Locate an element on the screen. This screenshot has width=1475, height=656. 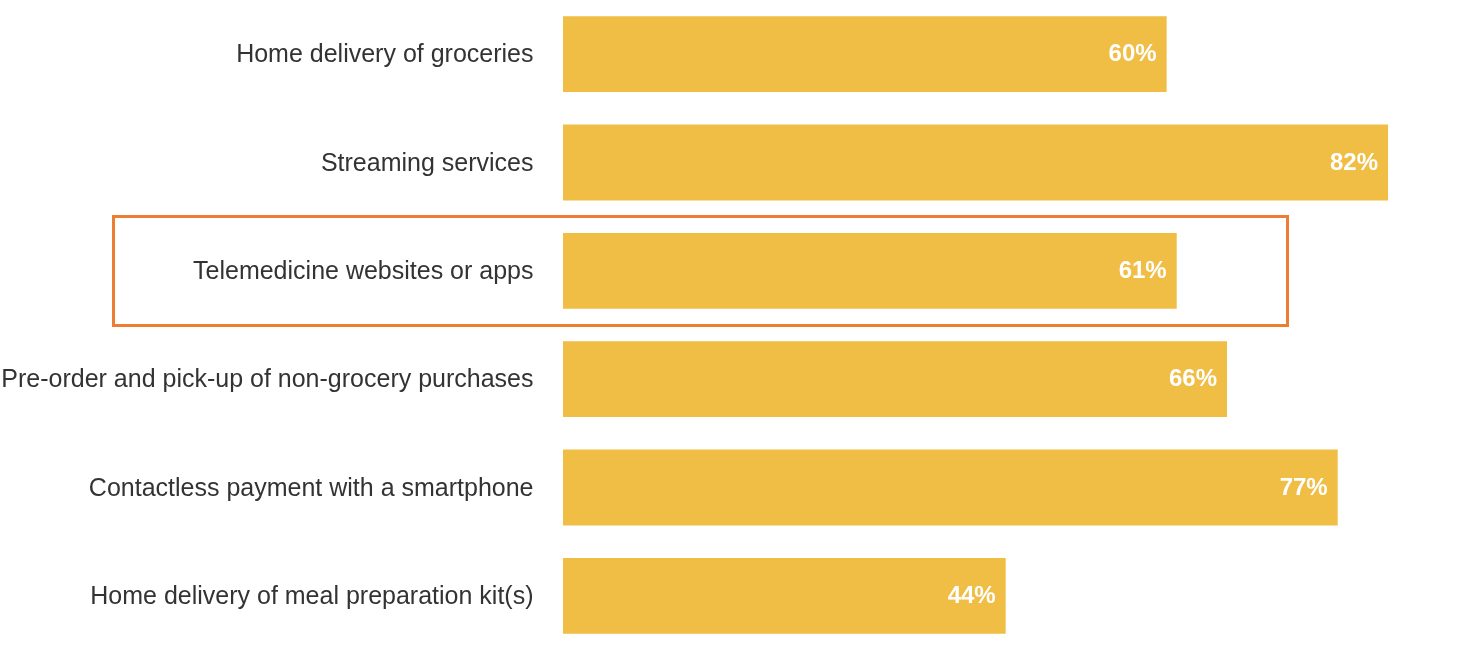
y-tick-label: Telemedicine websites or apps is located at coordinates (363, 269).